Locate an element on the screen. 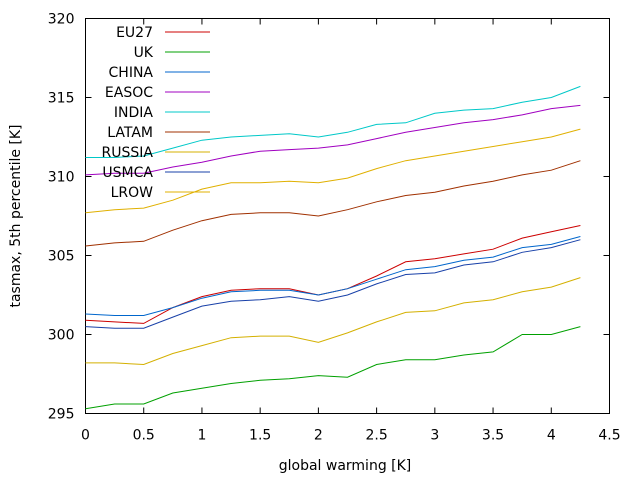 This screenshot has height=480, width=640. x-tick-label: 1 is located at coordinates (201, 436).